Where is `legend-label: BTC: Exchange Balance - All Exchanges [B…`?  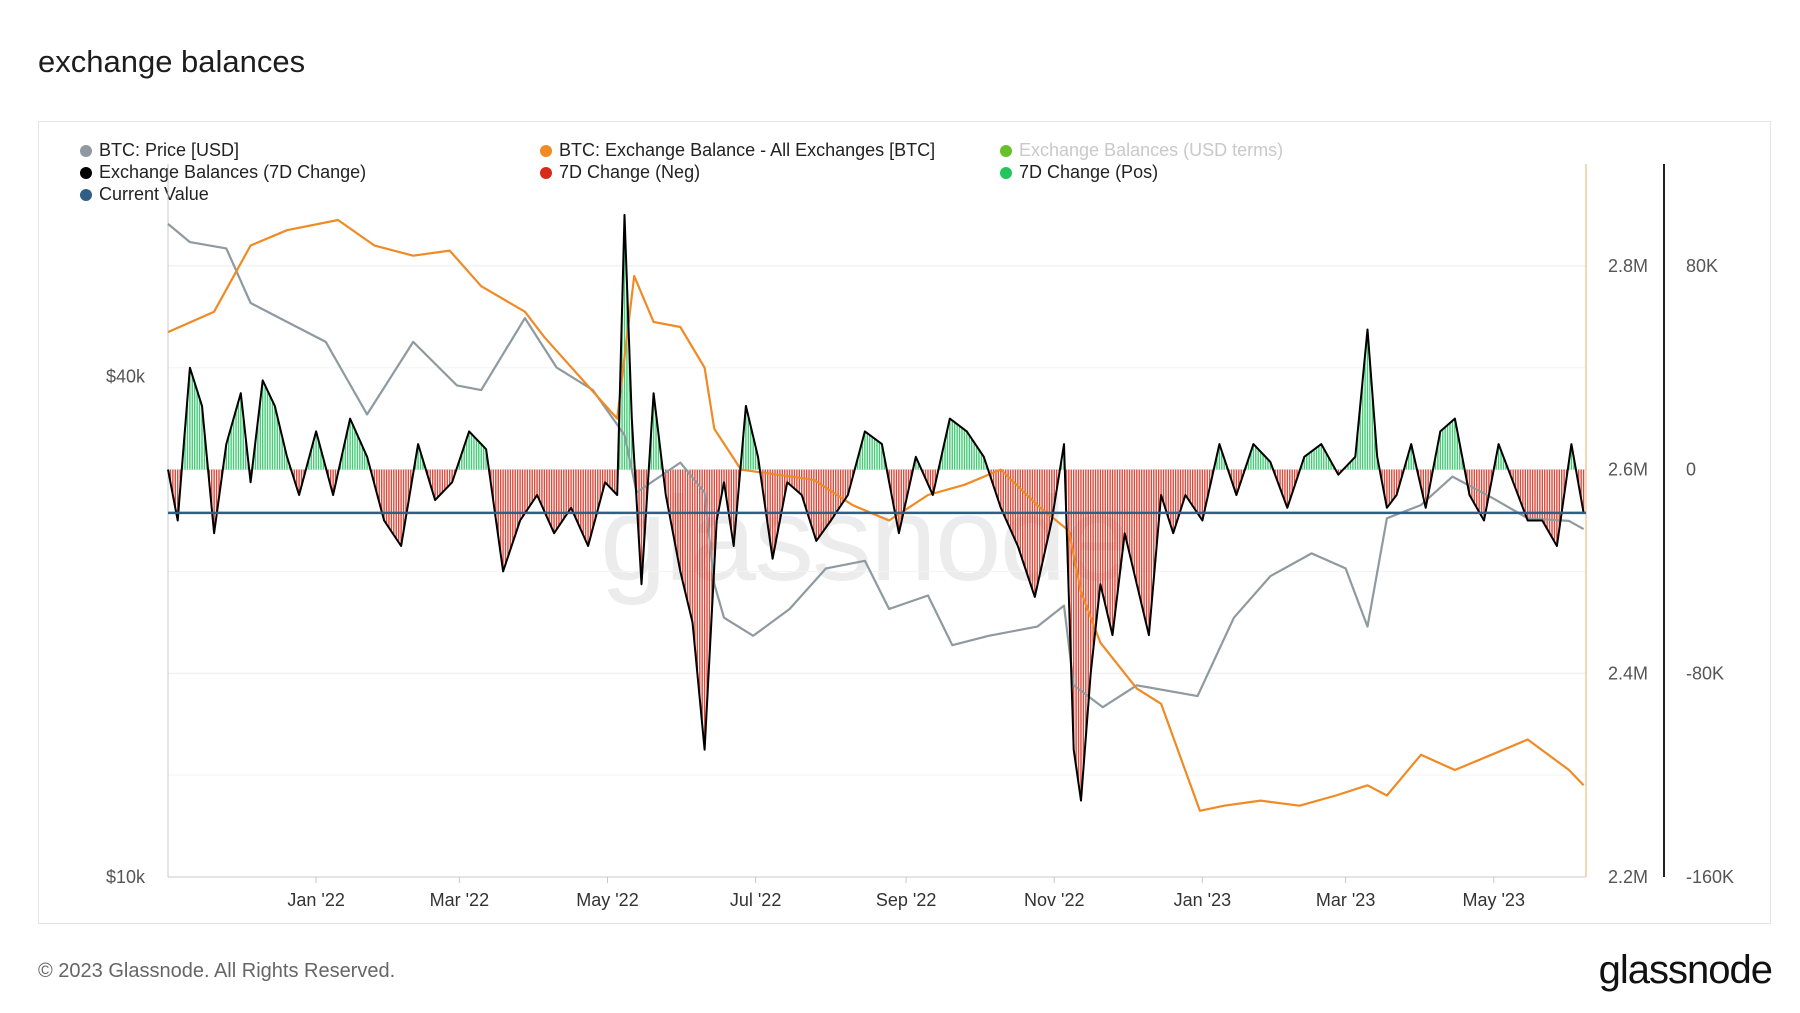
legend-label: BTC: Exchange Balance - All Exchanges [B… is located at coordinates (747, 150).